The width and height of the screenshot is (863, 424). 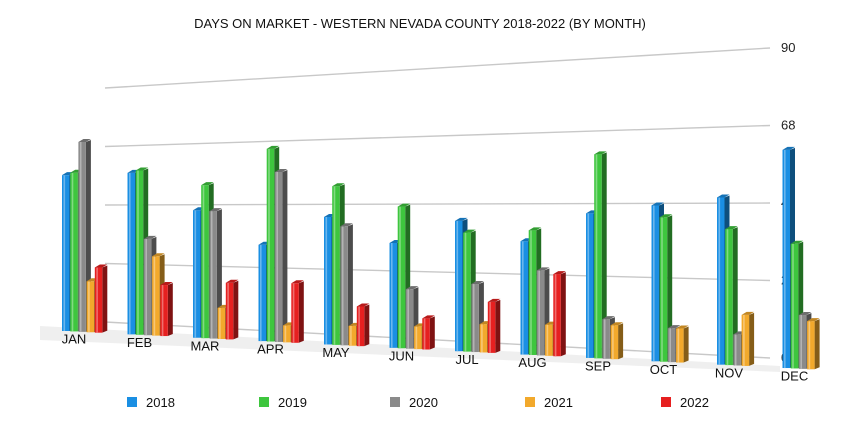 What do you see at coordinates (794, 376) in the screenshot?
I see `x-tick-label: DEC` at bounding box center [794, 376].